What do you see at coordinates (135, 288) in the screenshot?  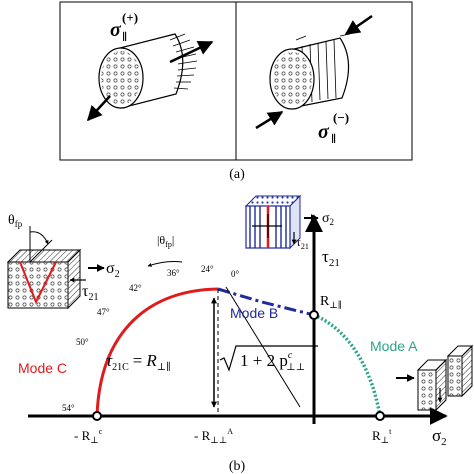 I see `angle-label: 42°` at bounding box center [135, 288].